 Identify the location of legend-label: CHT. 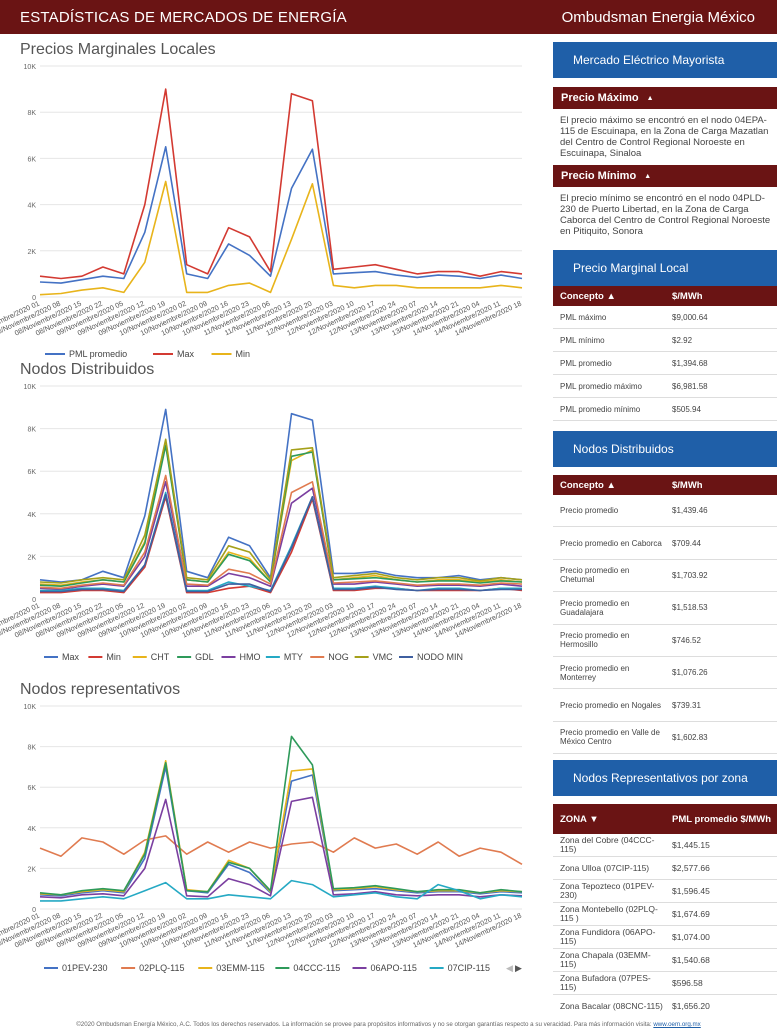
(160, 657).